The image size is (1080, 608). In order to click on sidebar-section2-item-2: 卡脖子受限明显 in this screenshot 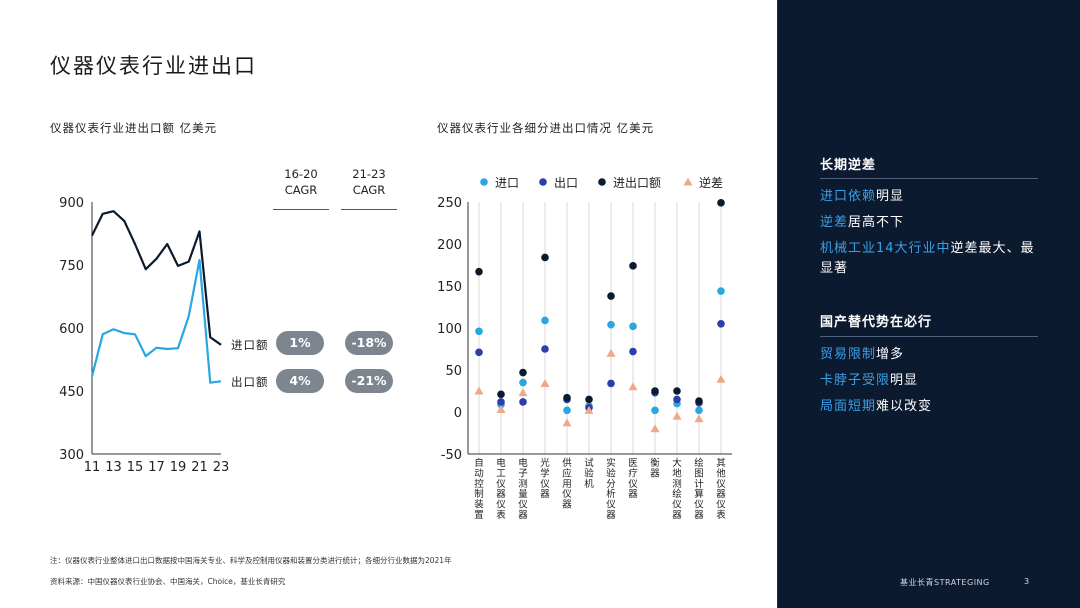, I will do `click(932, 381)`.